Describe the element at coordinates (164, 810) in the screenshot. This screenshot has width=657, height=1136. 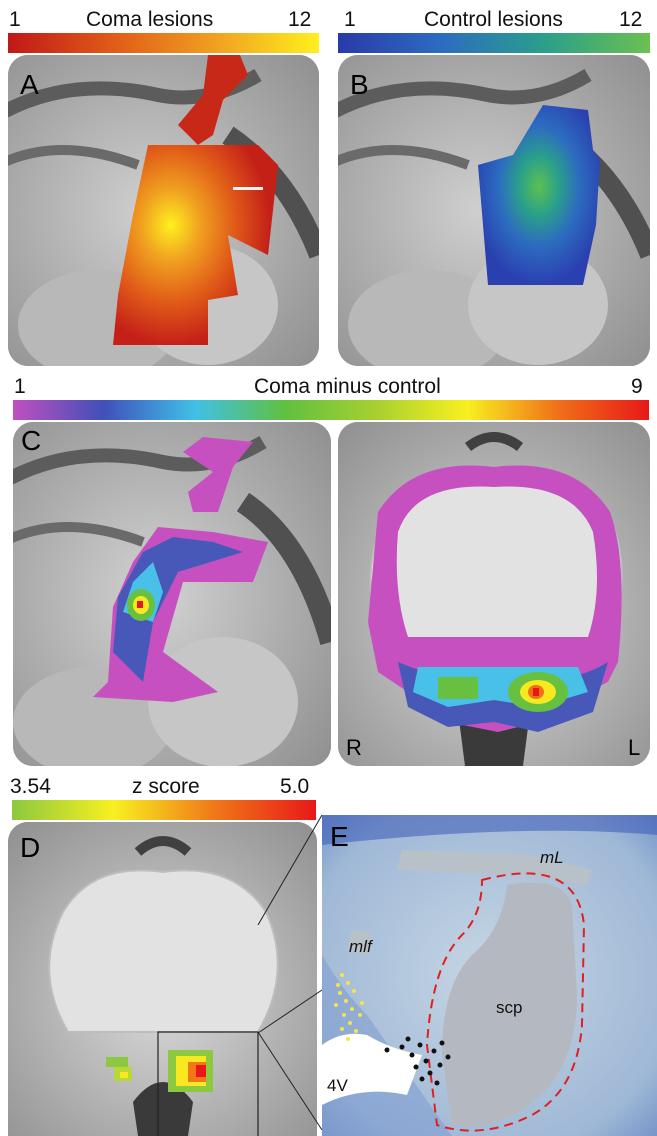
I see `zscore-colorbar` at that location.